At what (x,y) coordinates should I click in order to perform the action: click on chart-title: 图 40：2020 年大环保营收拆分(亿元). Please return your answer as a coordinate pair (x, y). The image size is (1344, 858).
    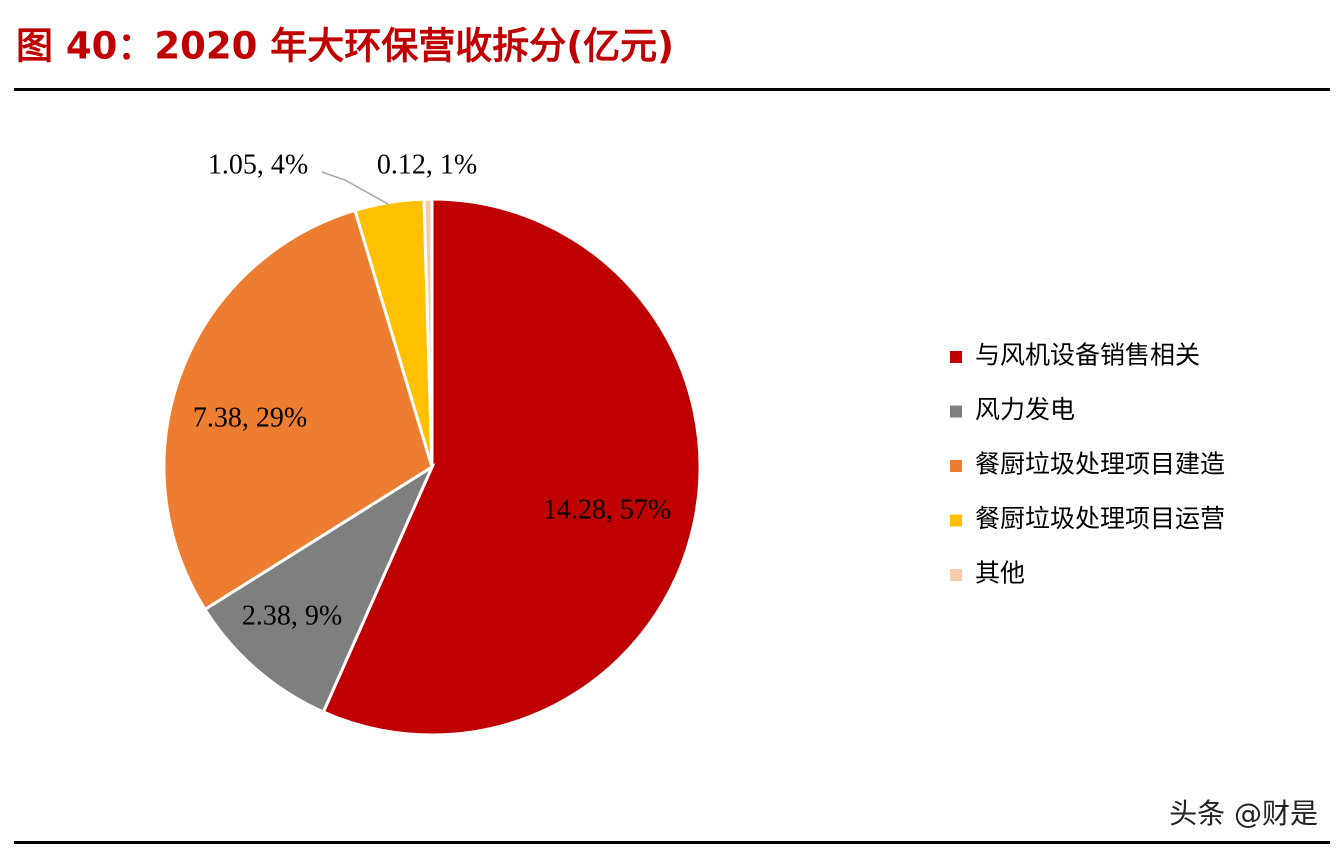
    Looking at the image, I should click on (345, 46).